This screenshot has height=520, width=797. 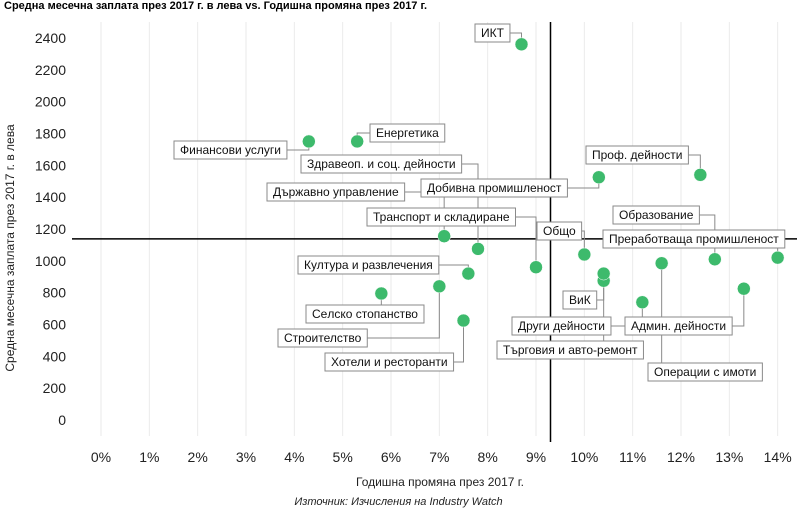 What do you see at coordinates (632, 457) in the screenshot?
I see `x-tick-label: 11%` at bounding box center [632, 457].